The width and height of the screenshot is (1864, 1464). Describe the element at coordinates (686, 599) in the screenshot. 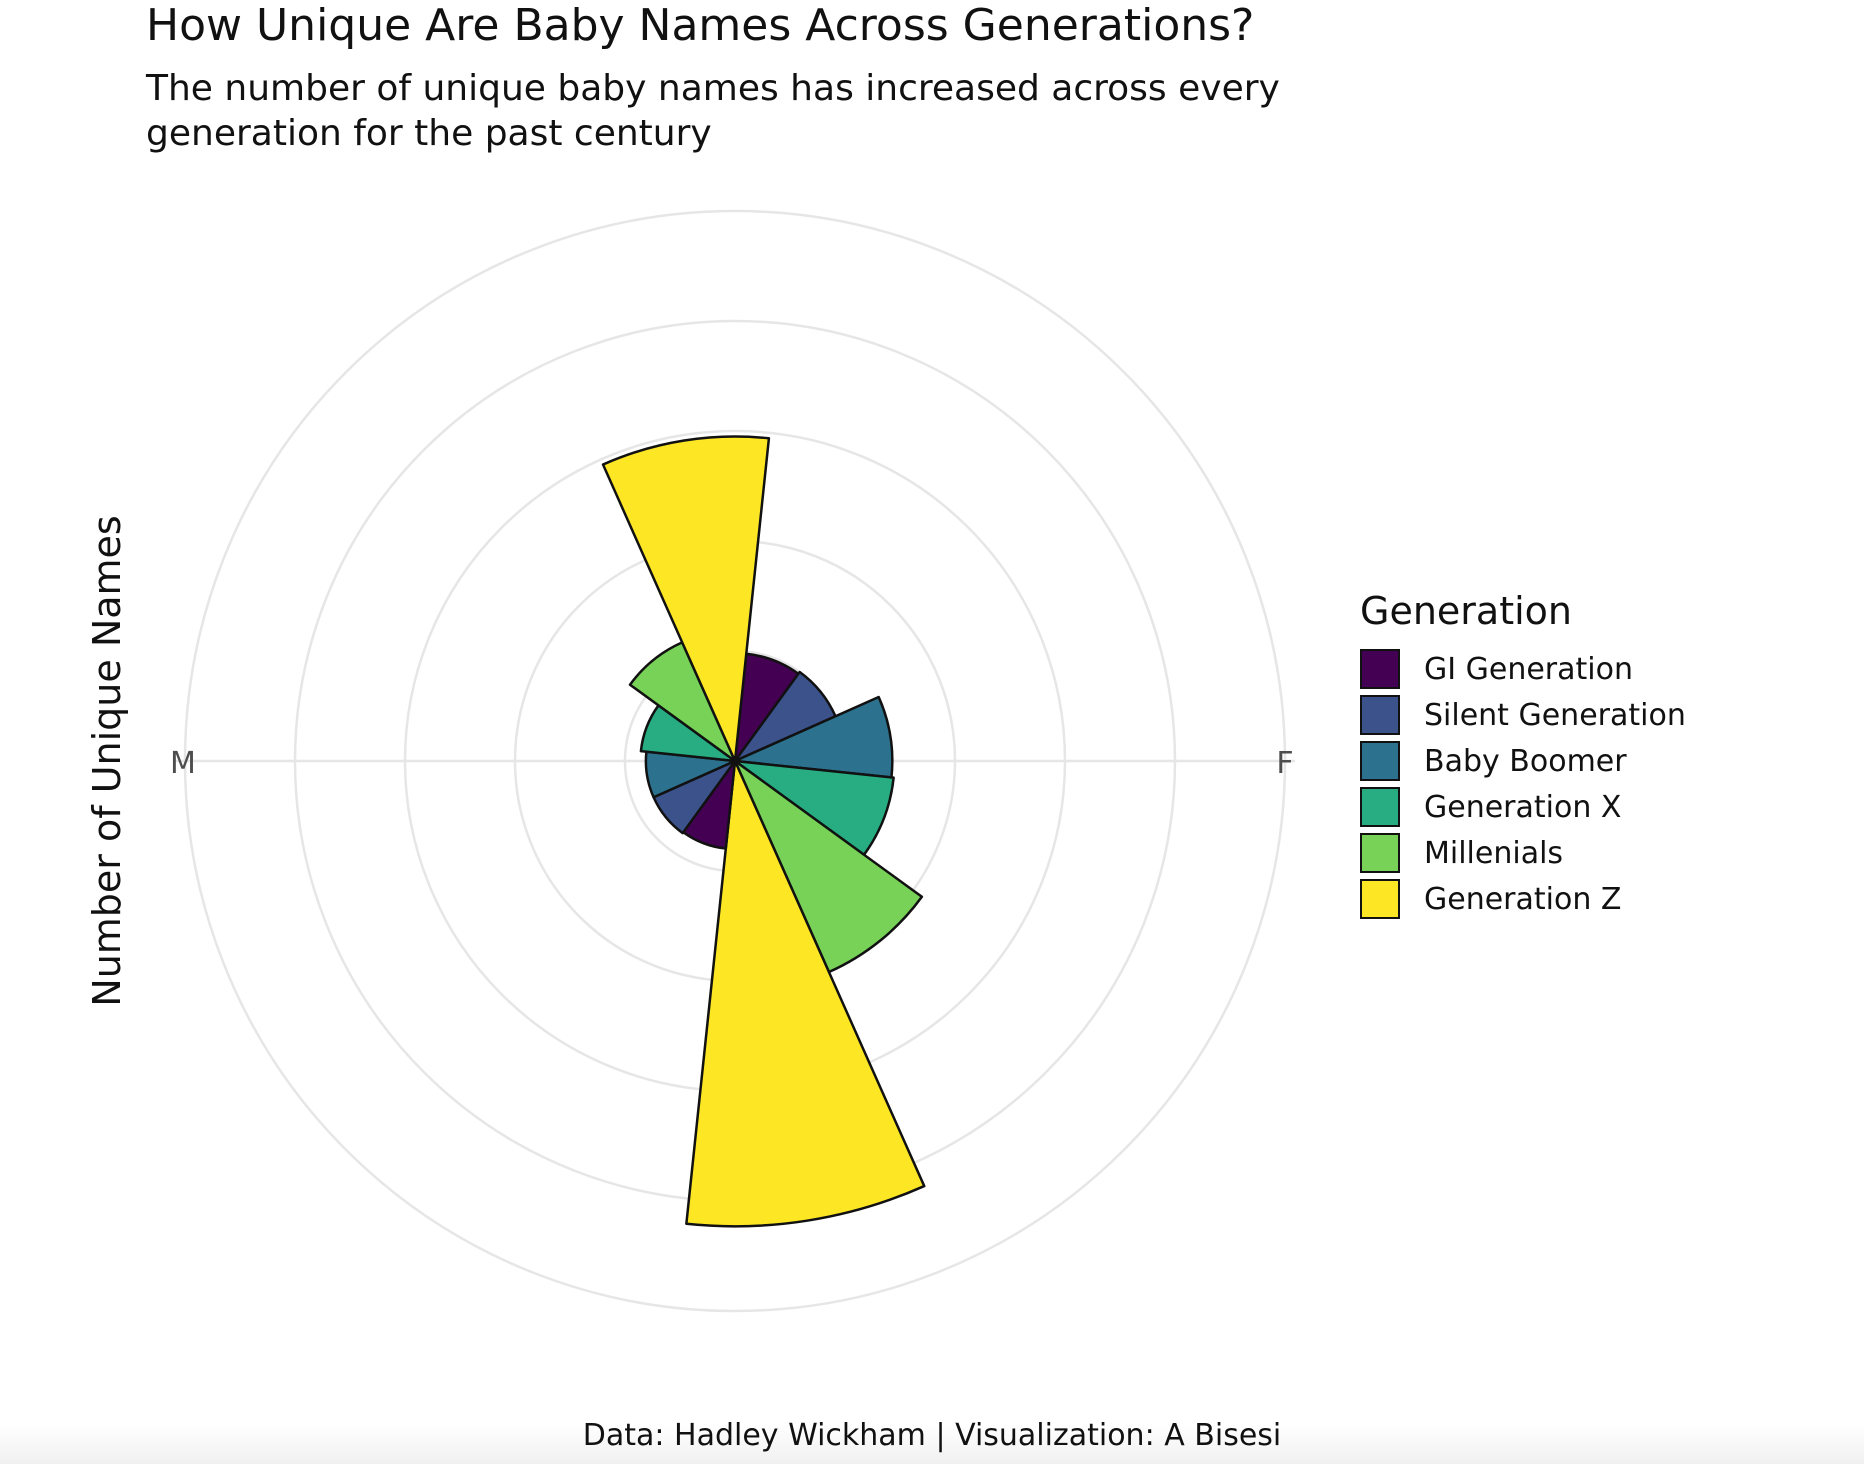

I see `bar-m-generation-z` at that location.